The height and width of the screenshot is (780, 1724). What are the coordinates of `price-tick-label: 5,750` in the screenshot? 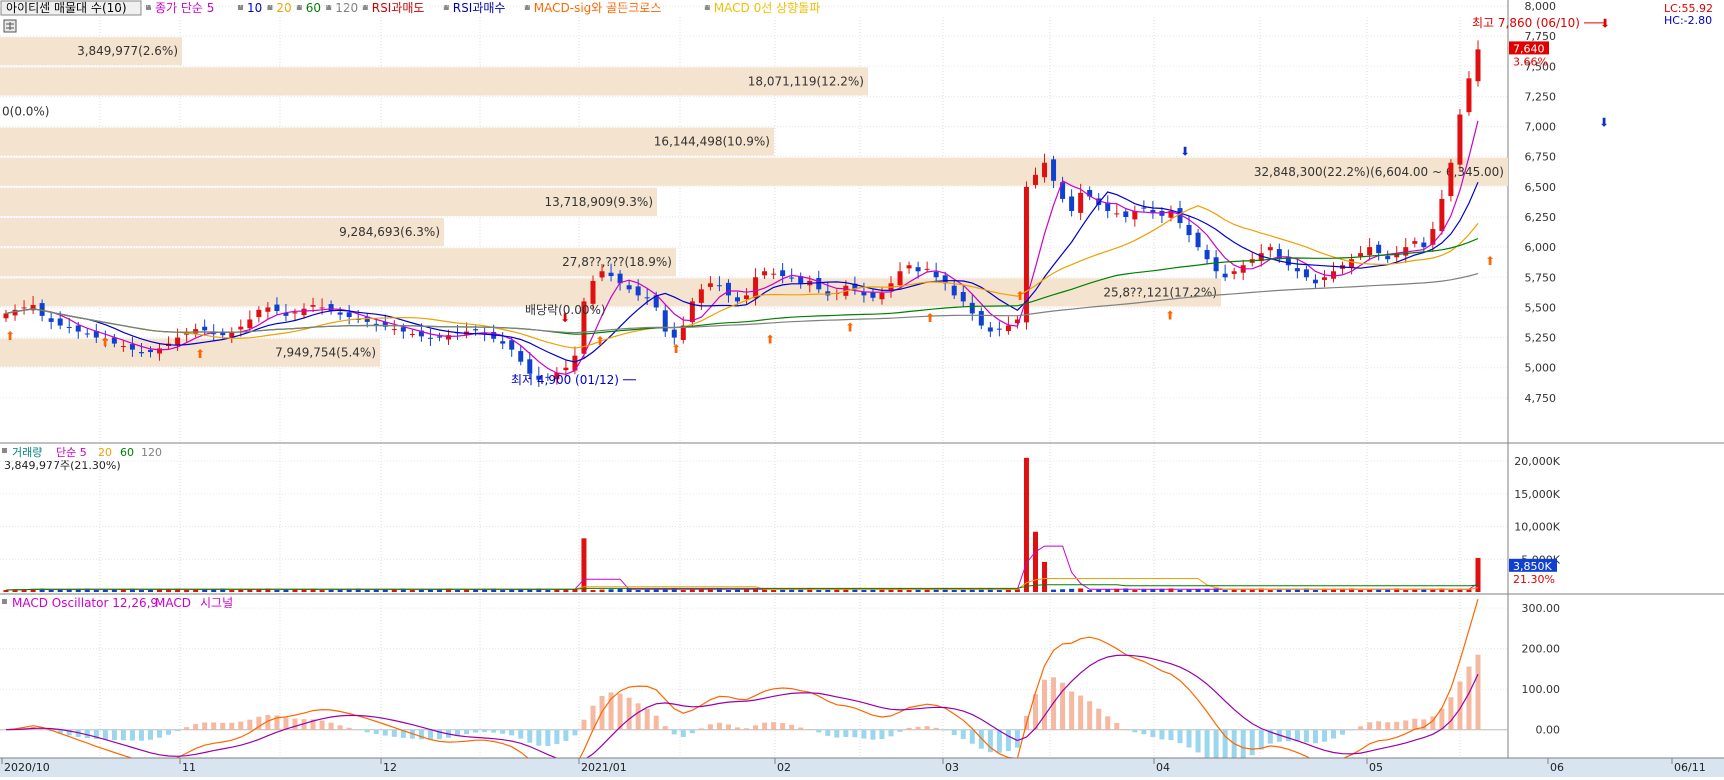 It's located at (1541, 277).